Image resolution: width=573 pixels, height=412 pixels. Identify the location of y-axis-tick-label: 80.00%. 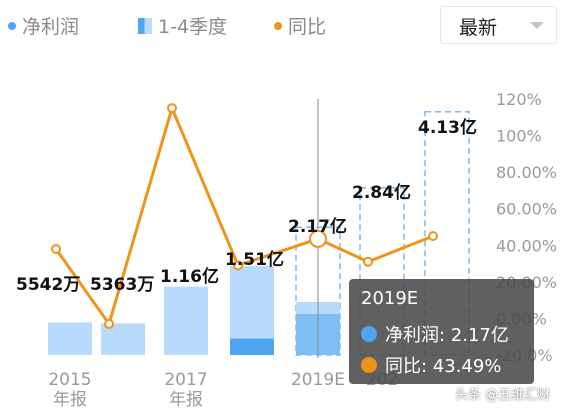
(526, 172).